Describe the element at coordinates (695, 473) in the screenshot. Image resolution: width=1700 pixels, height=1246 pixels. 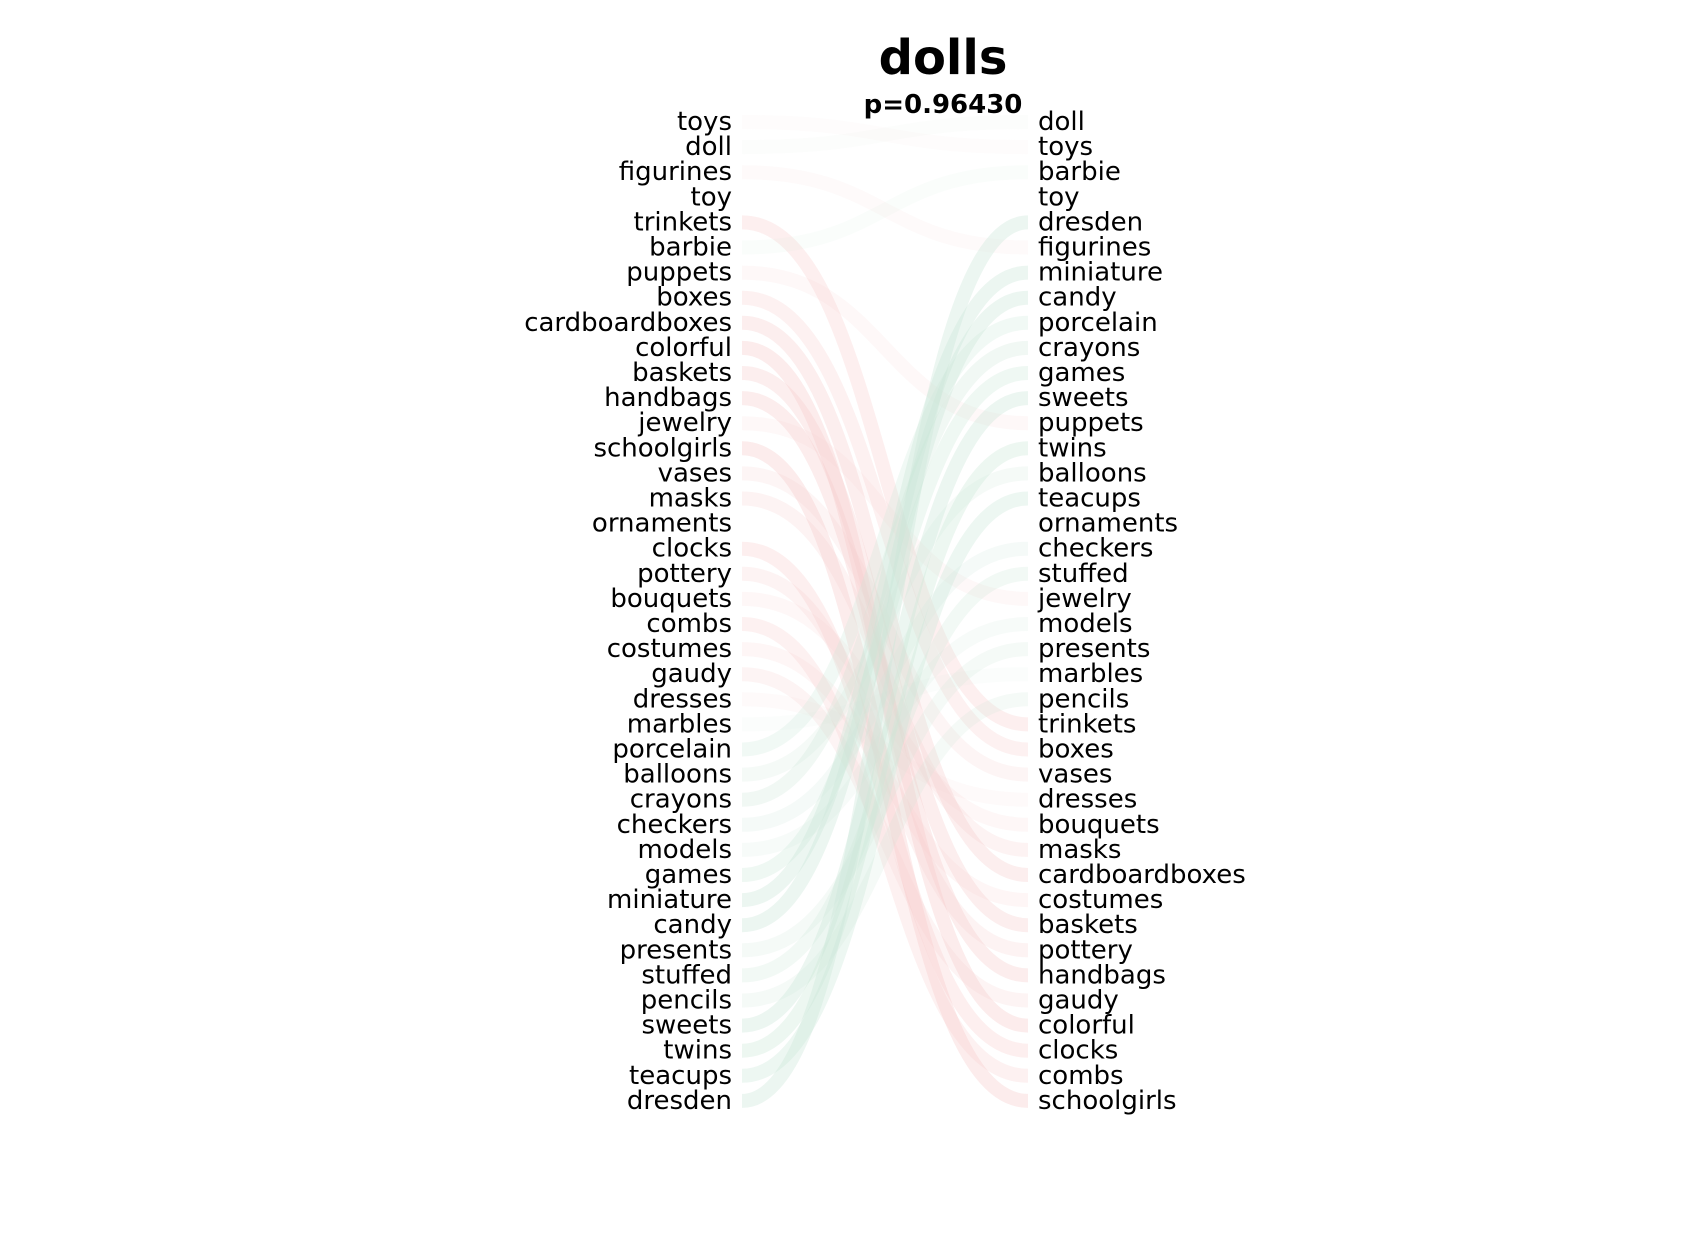
I see `left-word-label: vases` at that location.